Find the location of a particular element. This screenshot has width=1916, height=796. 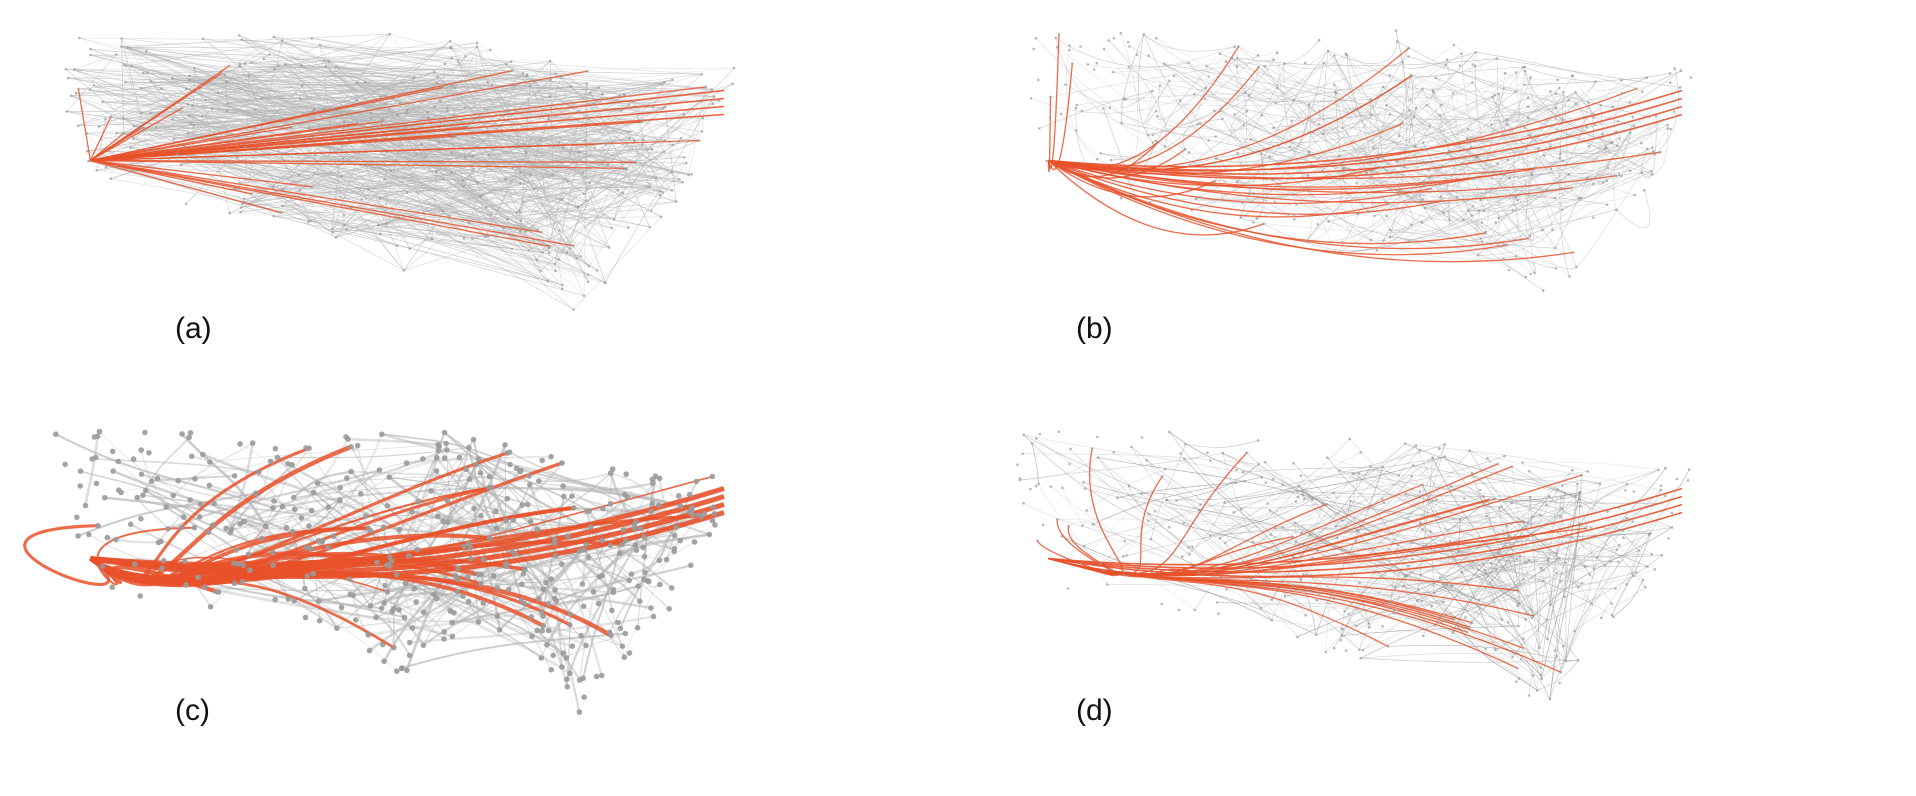

panel-b-graph is located at coordinates (1361, 160).